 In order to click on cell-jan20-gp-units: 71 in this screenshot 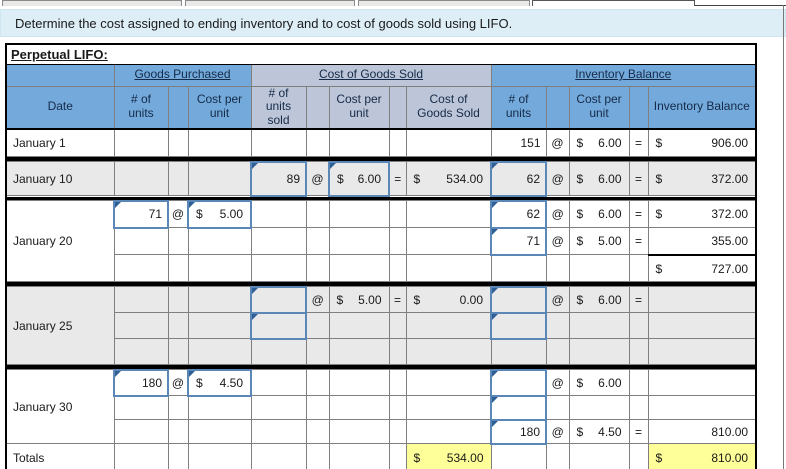, I will do `click(141, 214)`.